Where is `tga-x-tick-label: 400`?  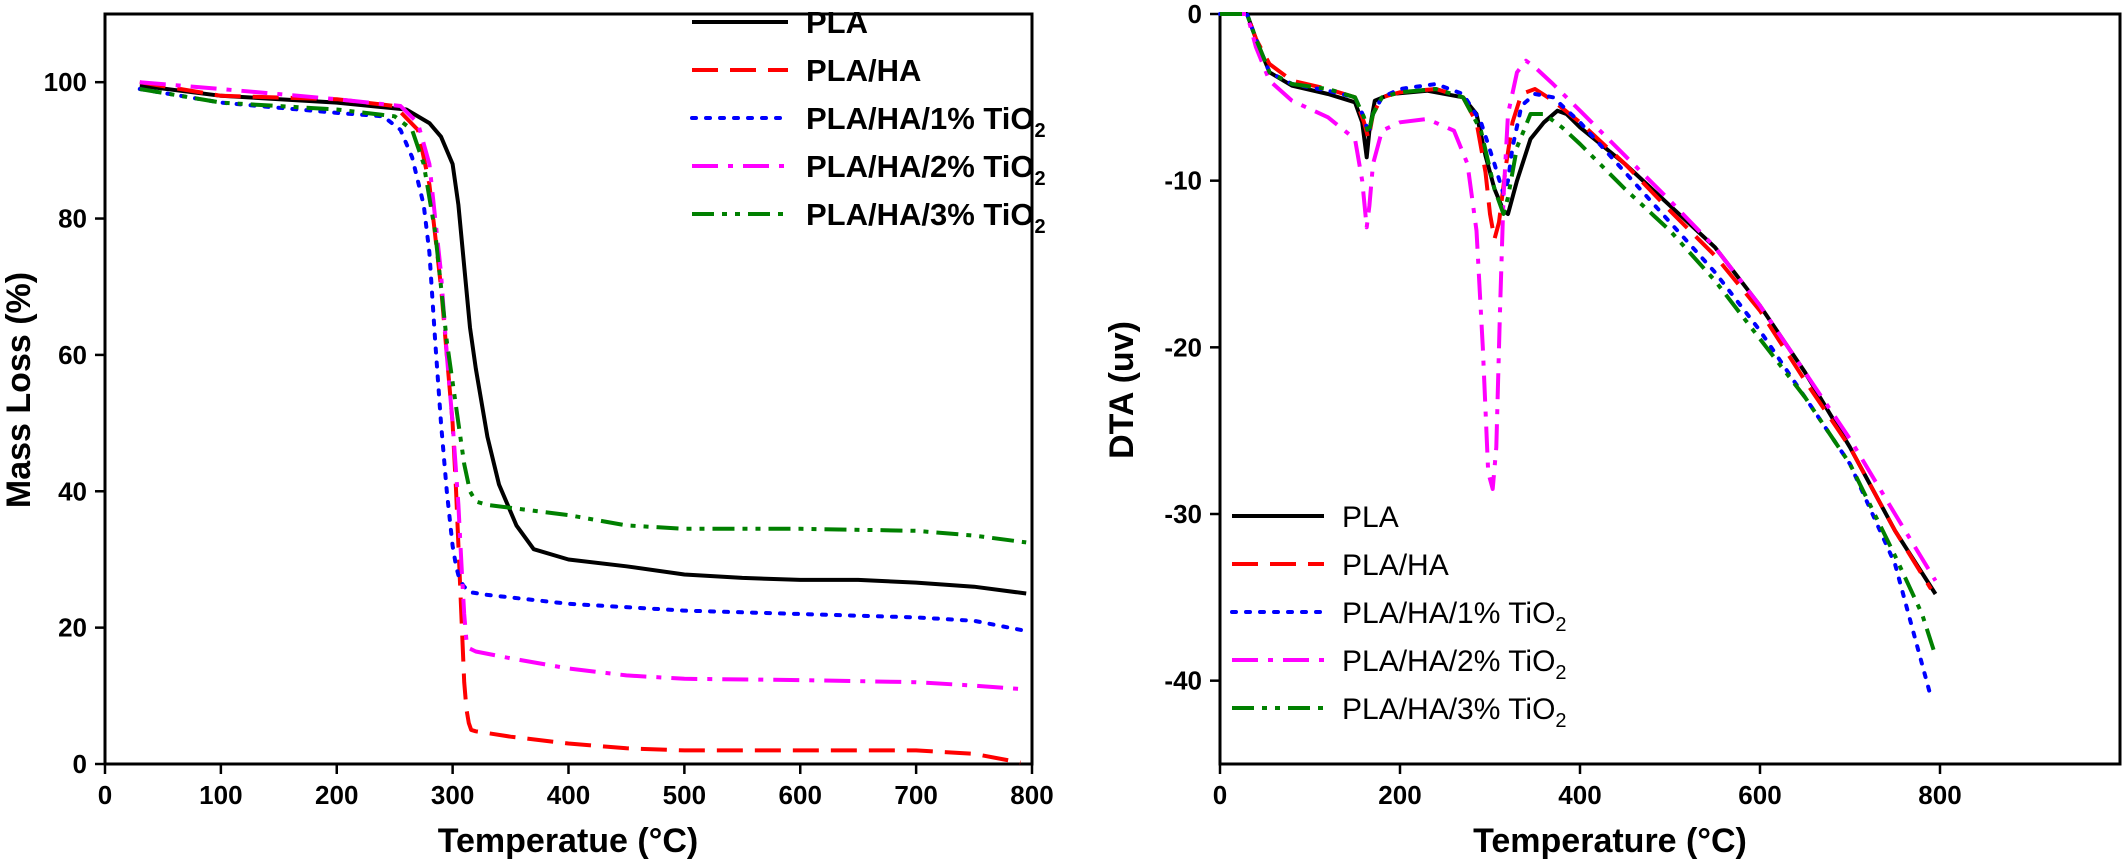
tga-x-tick-label: 400 is located at coordinates (568, 795).